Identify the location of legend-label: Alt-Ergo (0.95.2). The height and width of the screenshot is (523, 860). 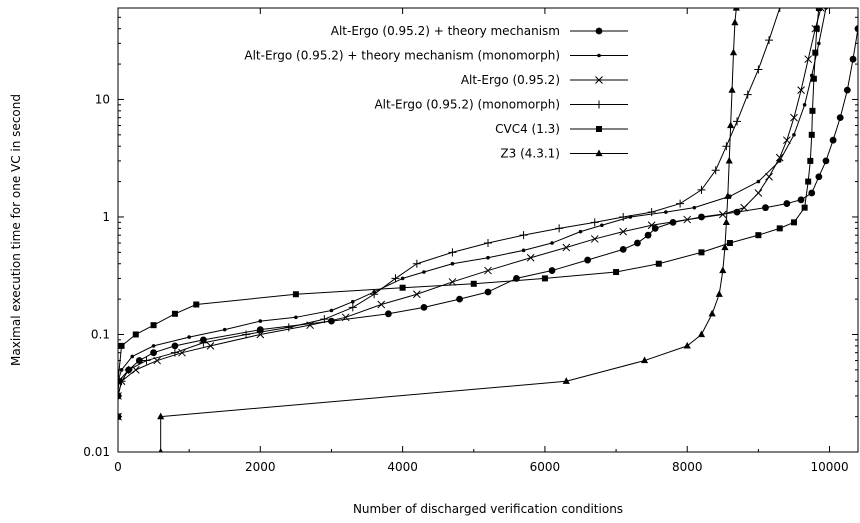
(510, 80).